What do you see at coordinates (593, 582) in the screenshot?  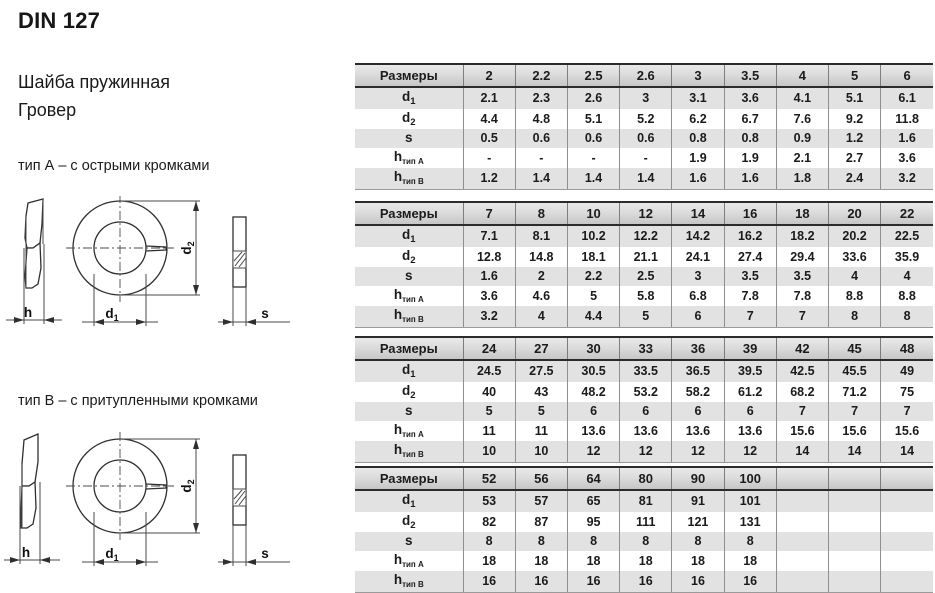 I see `row-h-type-b-cell-3: 16` at bounding box center [593, 582].